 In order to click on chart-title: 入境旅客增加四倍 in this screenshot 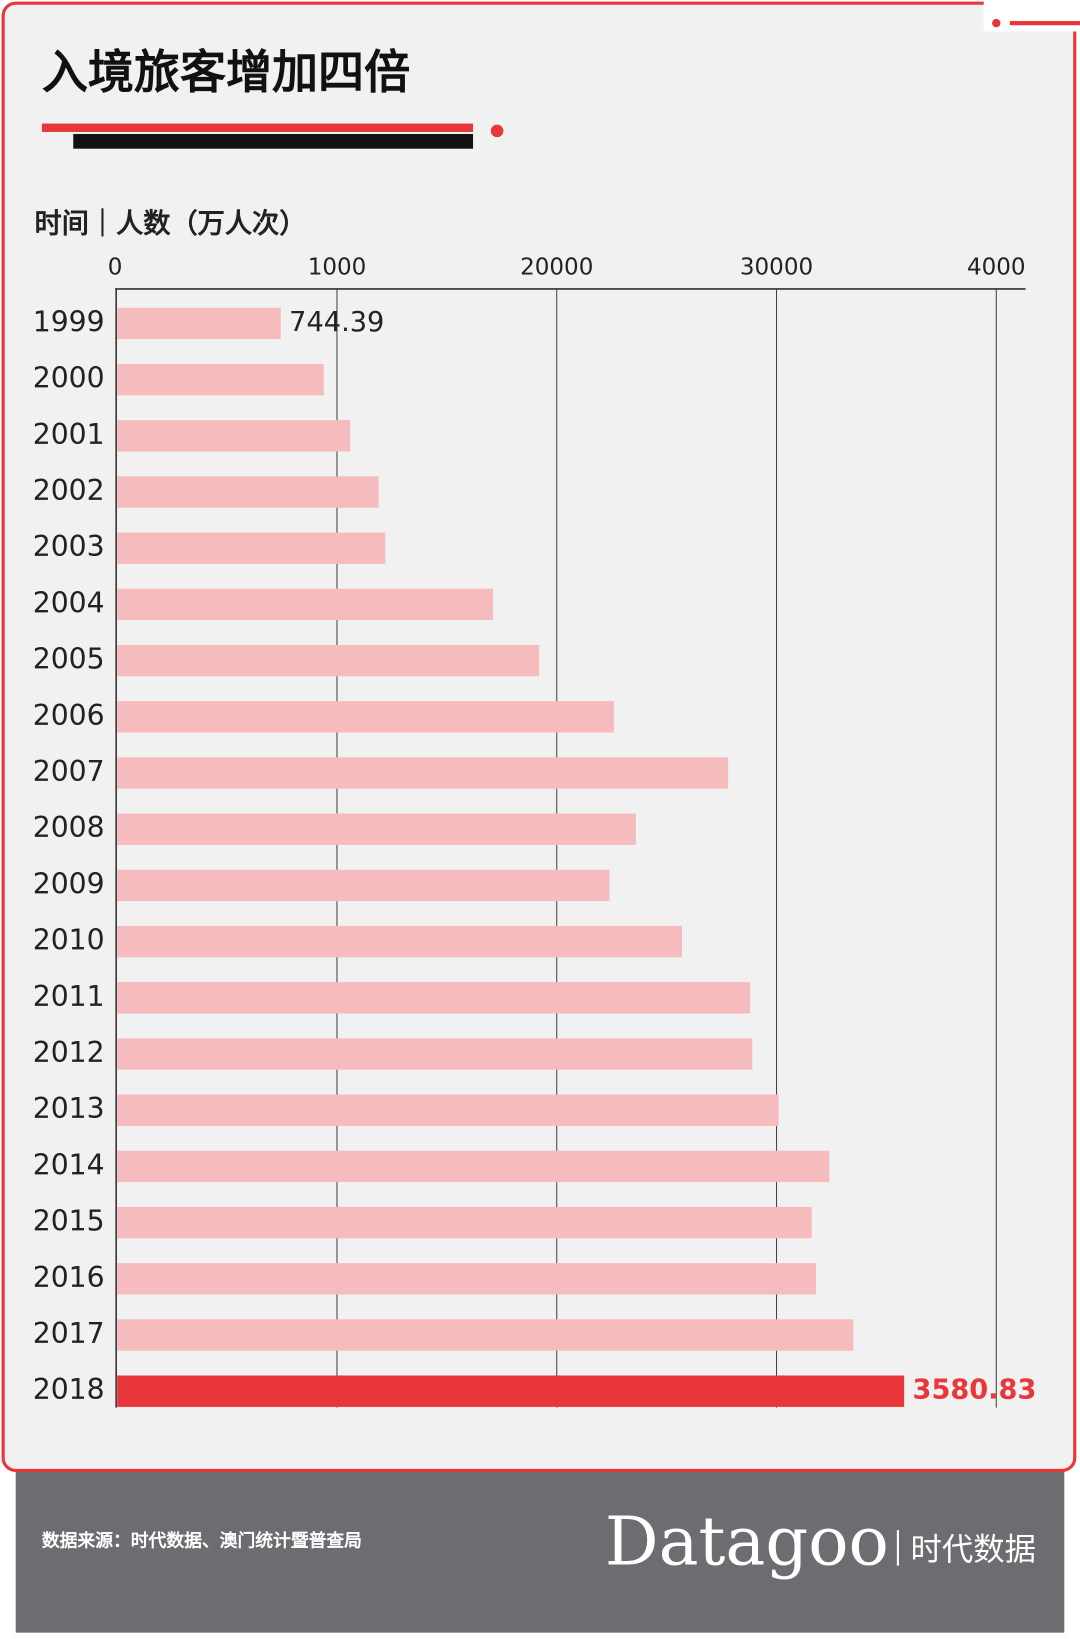, I will do `click(226, 72)`.